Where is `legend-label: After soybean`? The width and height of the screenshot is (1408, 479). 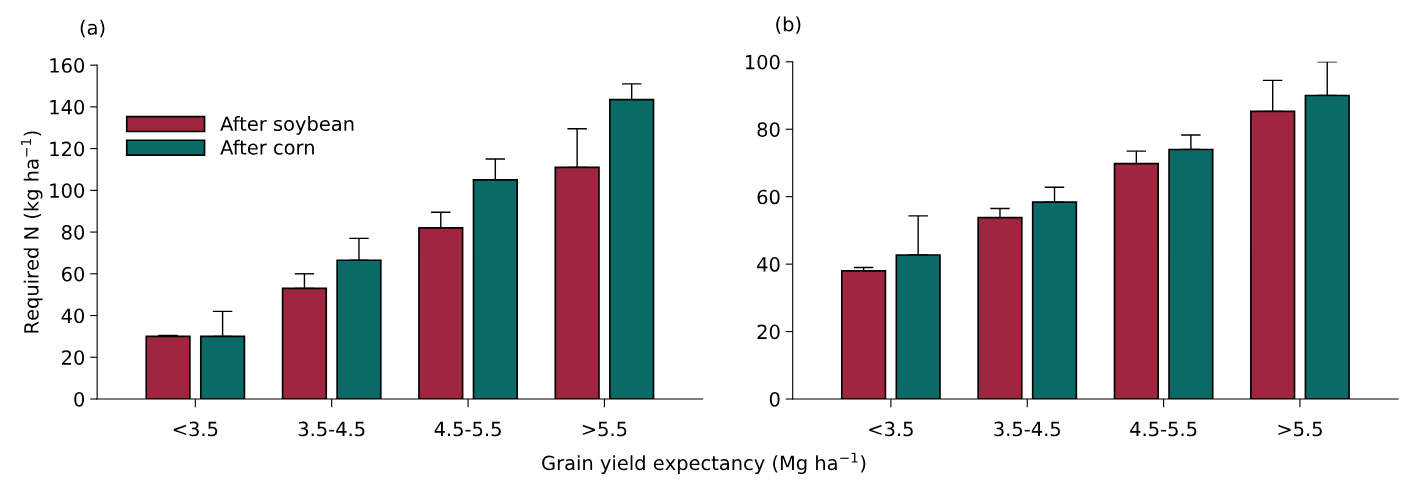
legend-label: After soybean is located at coordinates (287, 125).